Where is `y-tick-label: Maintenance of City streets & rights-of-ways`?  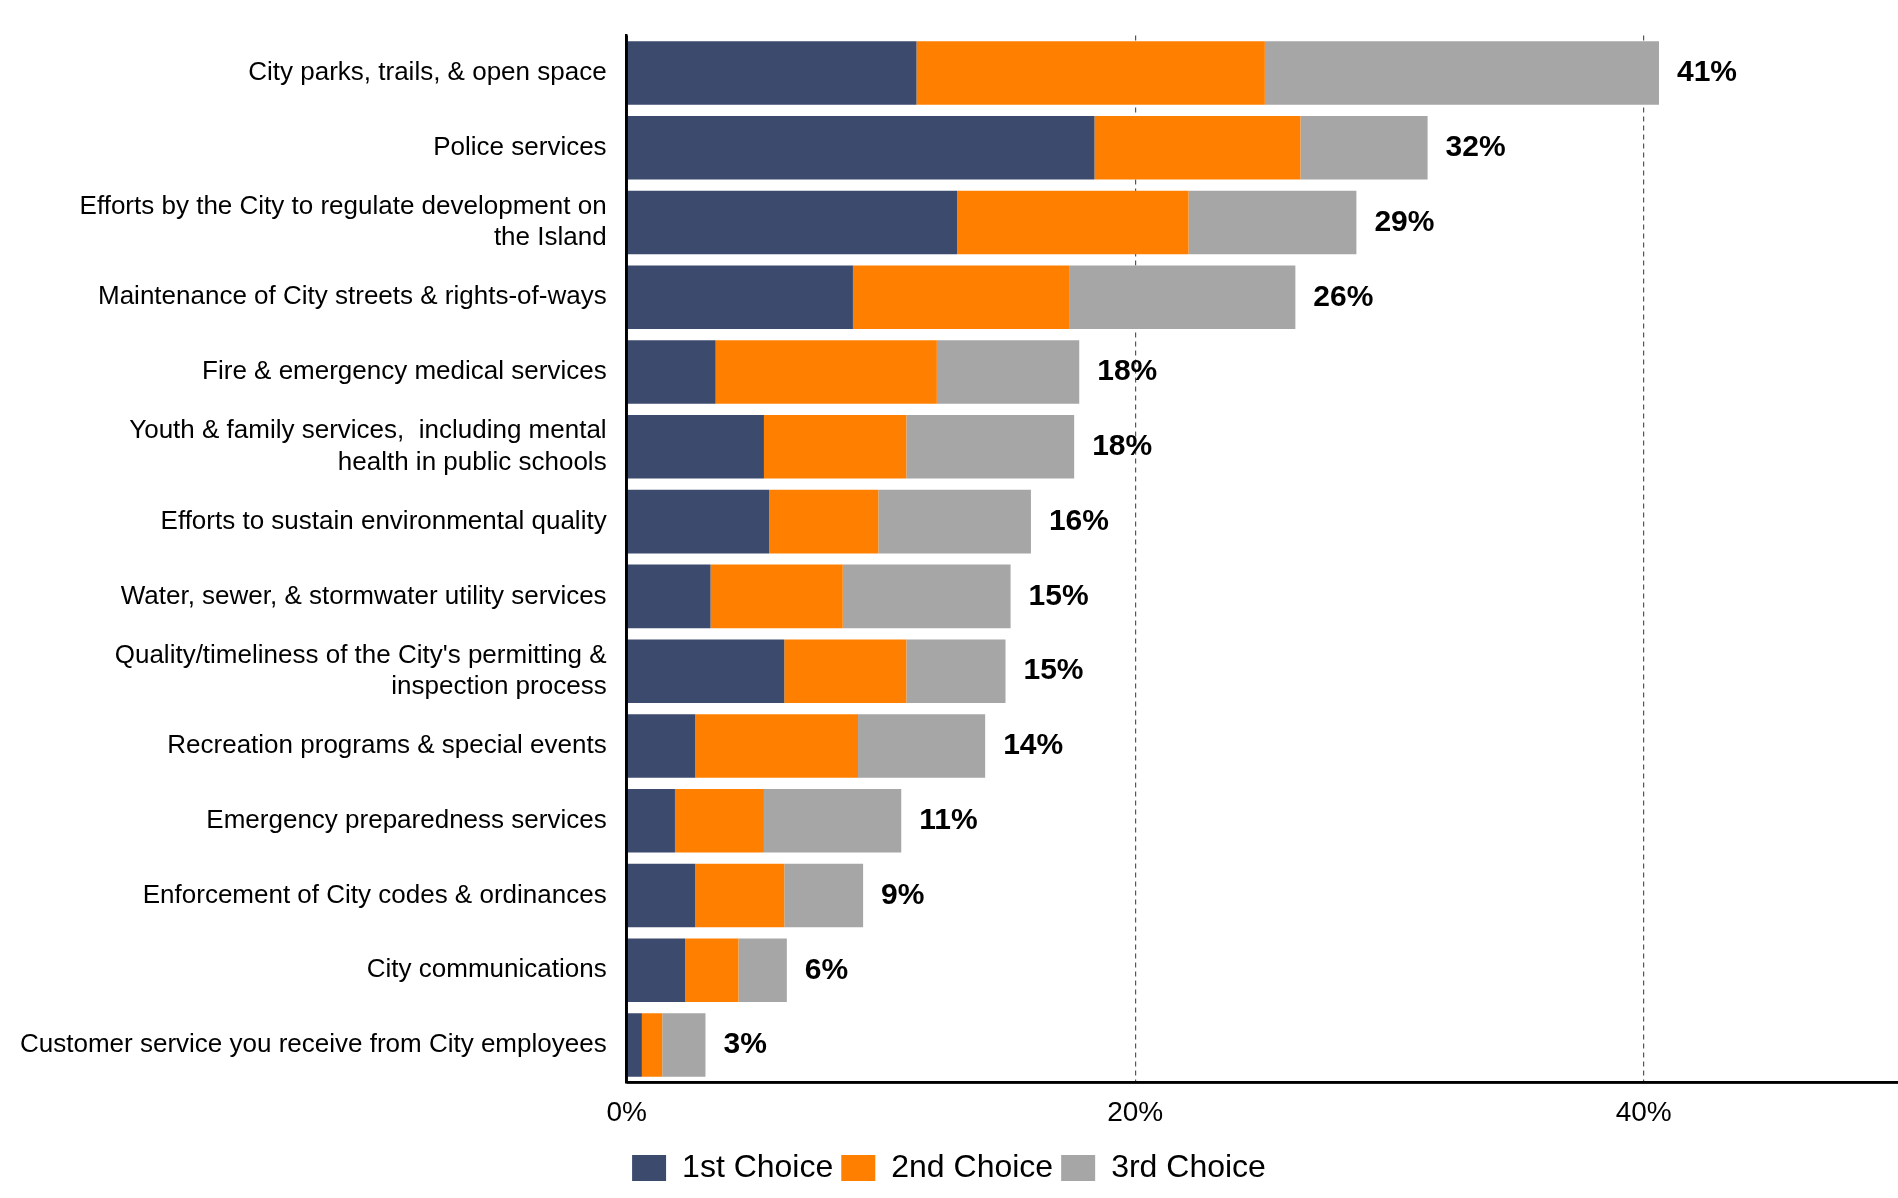 y-tick-label: Maintenance of City streets & rights-of-ways is located at coordinates (352, 295).